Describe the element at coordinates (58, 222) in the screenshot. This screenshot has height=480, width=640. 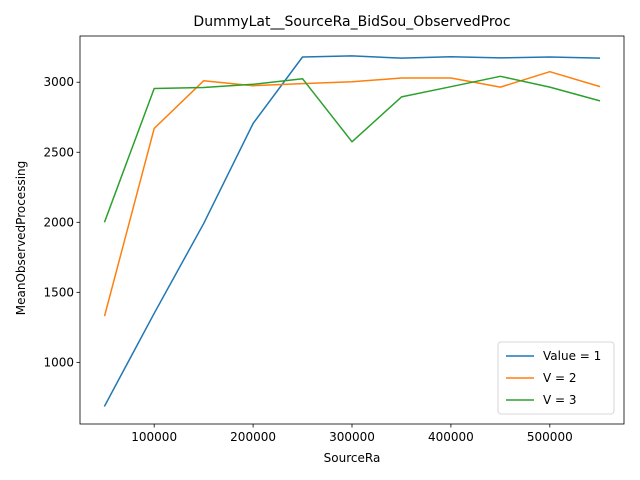
I see `y-tick-label: 2000` at that location.